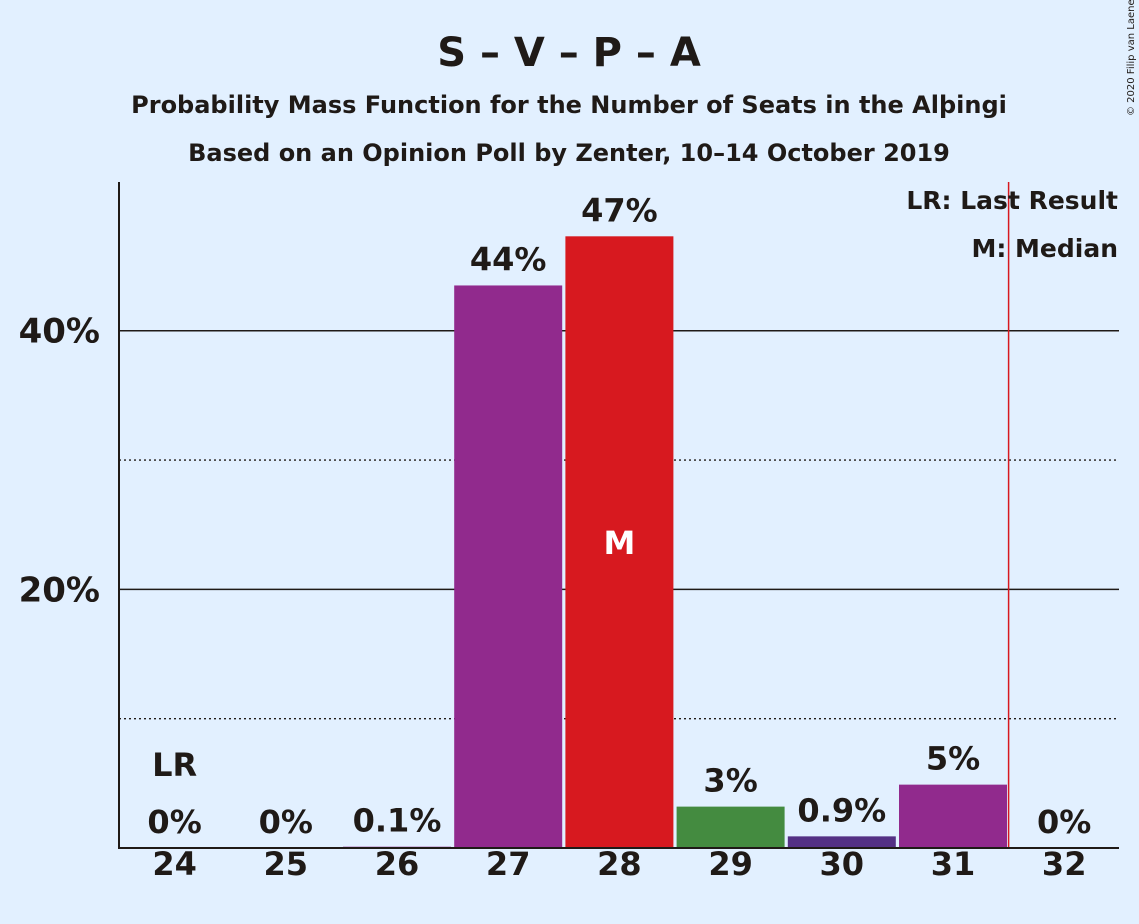  I want to click on x-tick-25: 25, so click(286, 864).